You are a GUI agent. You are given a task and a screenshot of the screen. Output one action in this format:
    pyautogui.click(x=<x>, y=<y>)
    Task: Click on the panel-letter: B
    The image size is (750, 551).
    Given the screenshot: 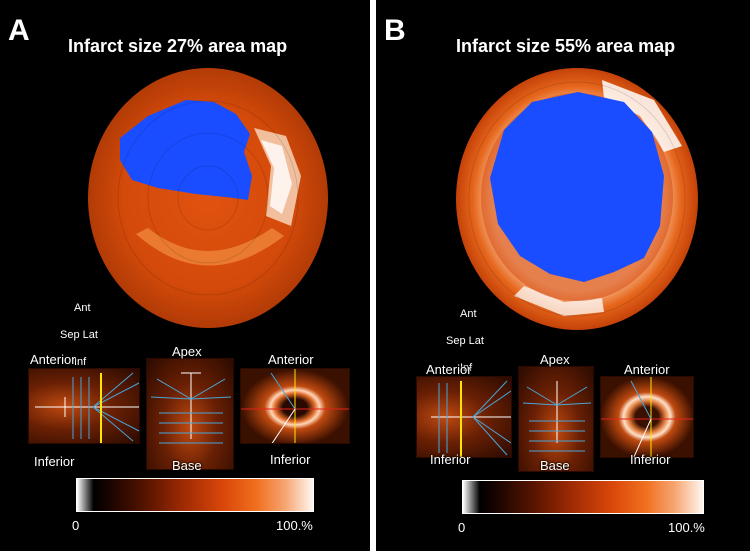 What is the action you would take?
    pyautogui.click(x=395, y=30)
    